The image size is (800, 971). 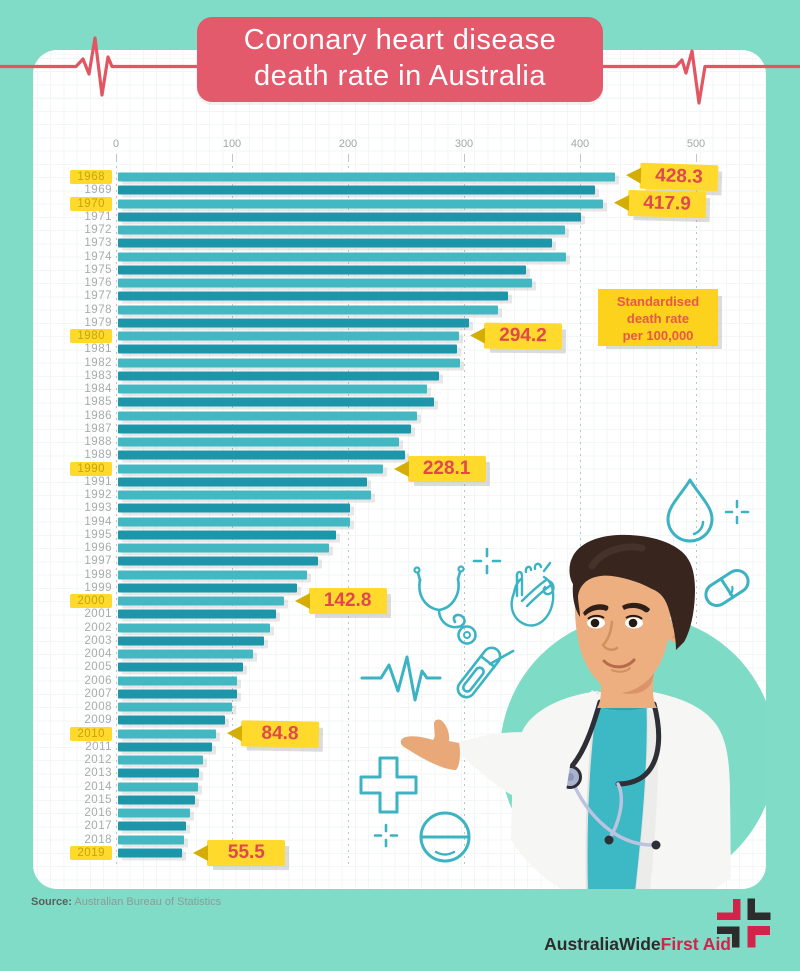 What do you see at coordinates (98, 362) in the screenshot?
I see `year-label: 1982` at bounding box center [98, 362].